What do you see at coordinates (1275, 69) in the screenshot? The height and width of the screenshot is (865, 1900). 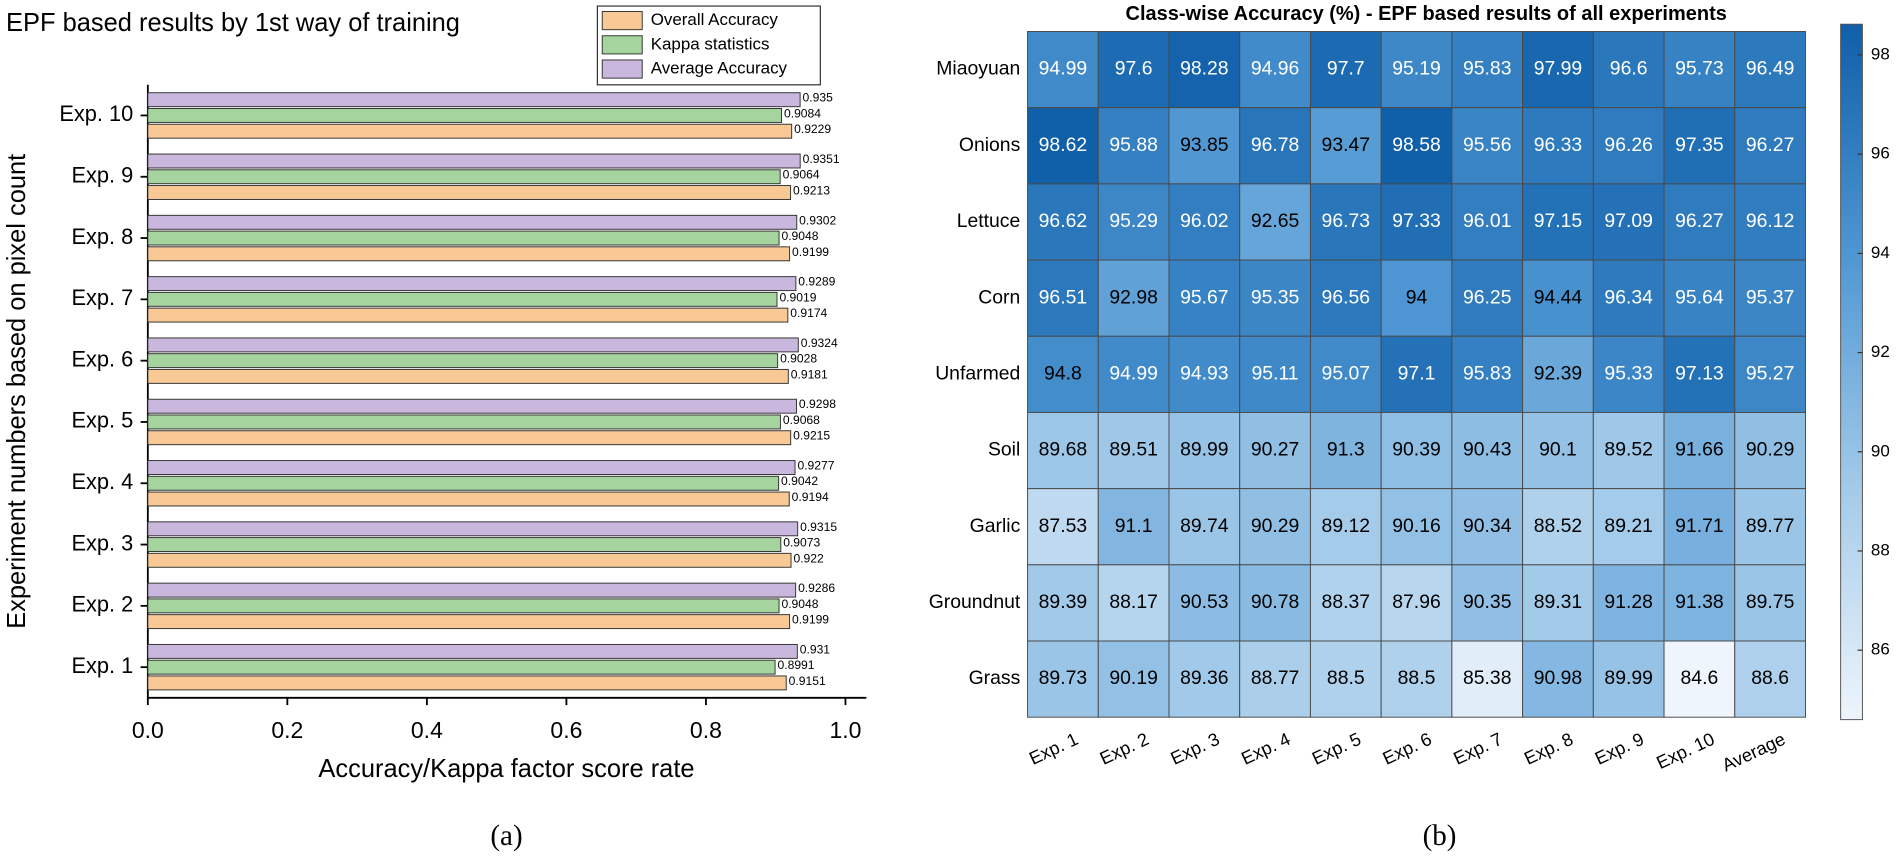 I see `cell-label: 94.96` at bounding box center [1275, 69].